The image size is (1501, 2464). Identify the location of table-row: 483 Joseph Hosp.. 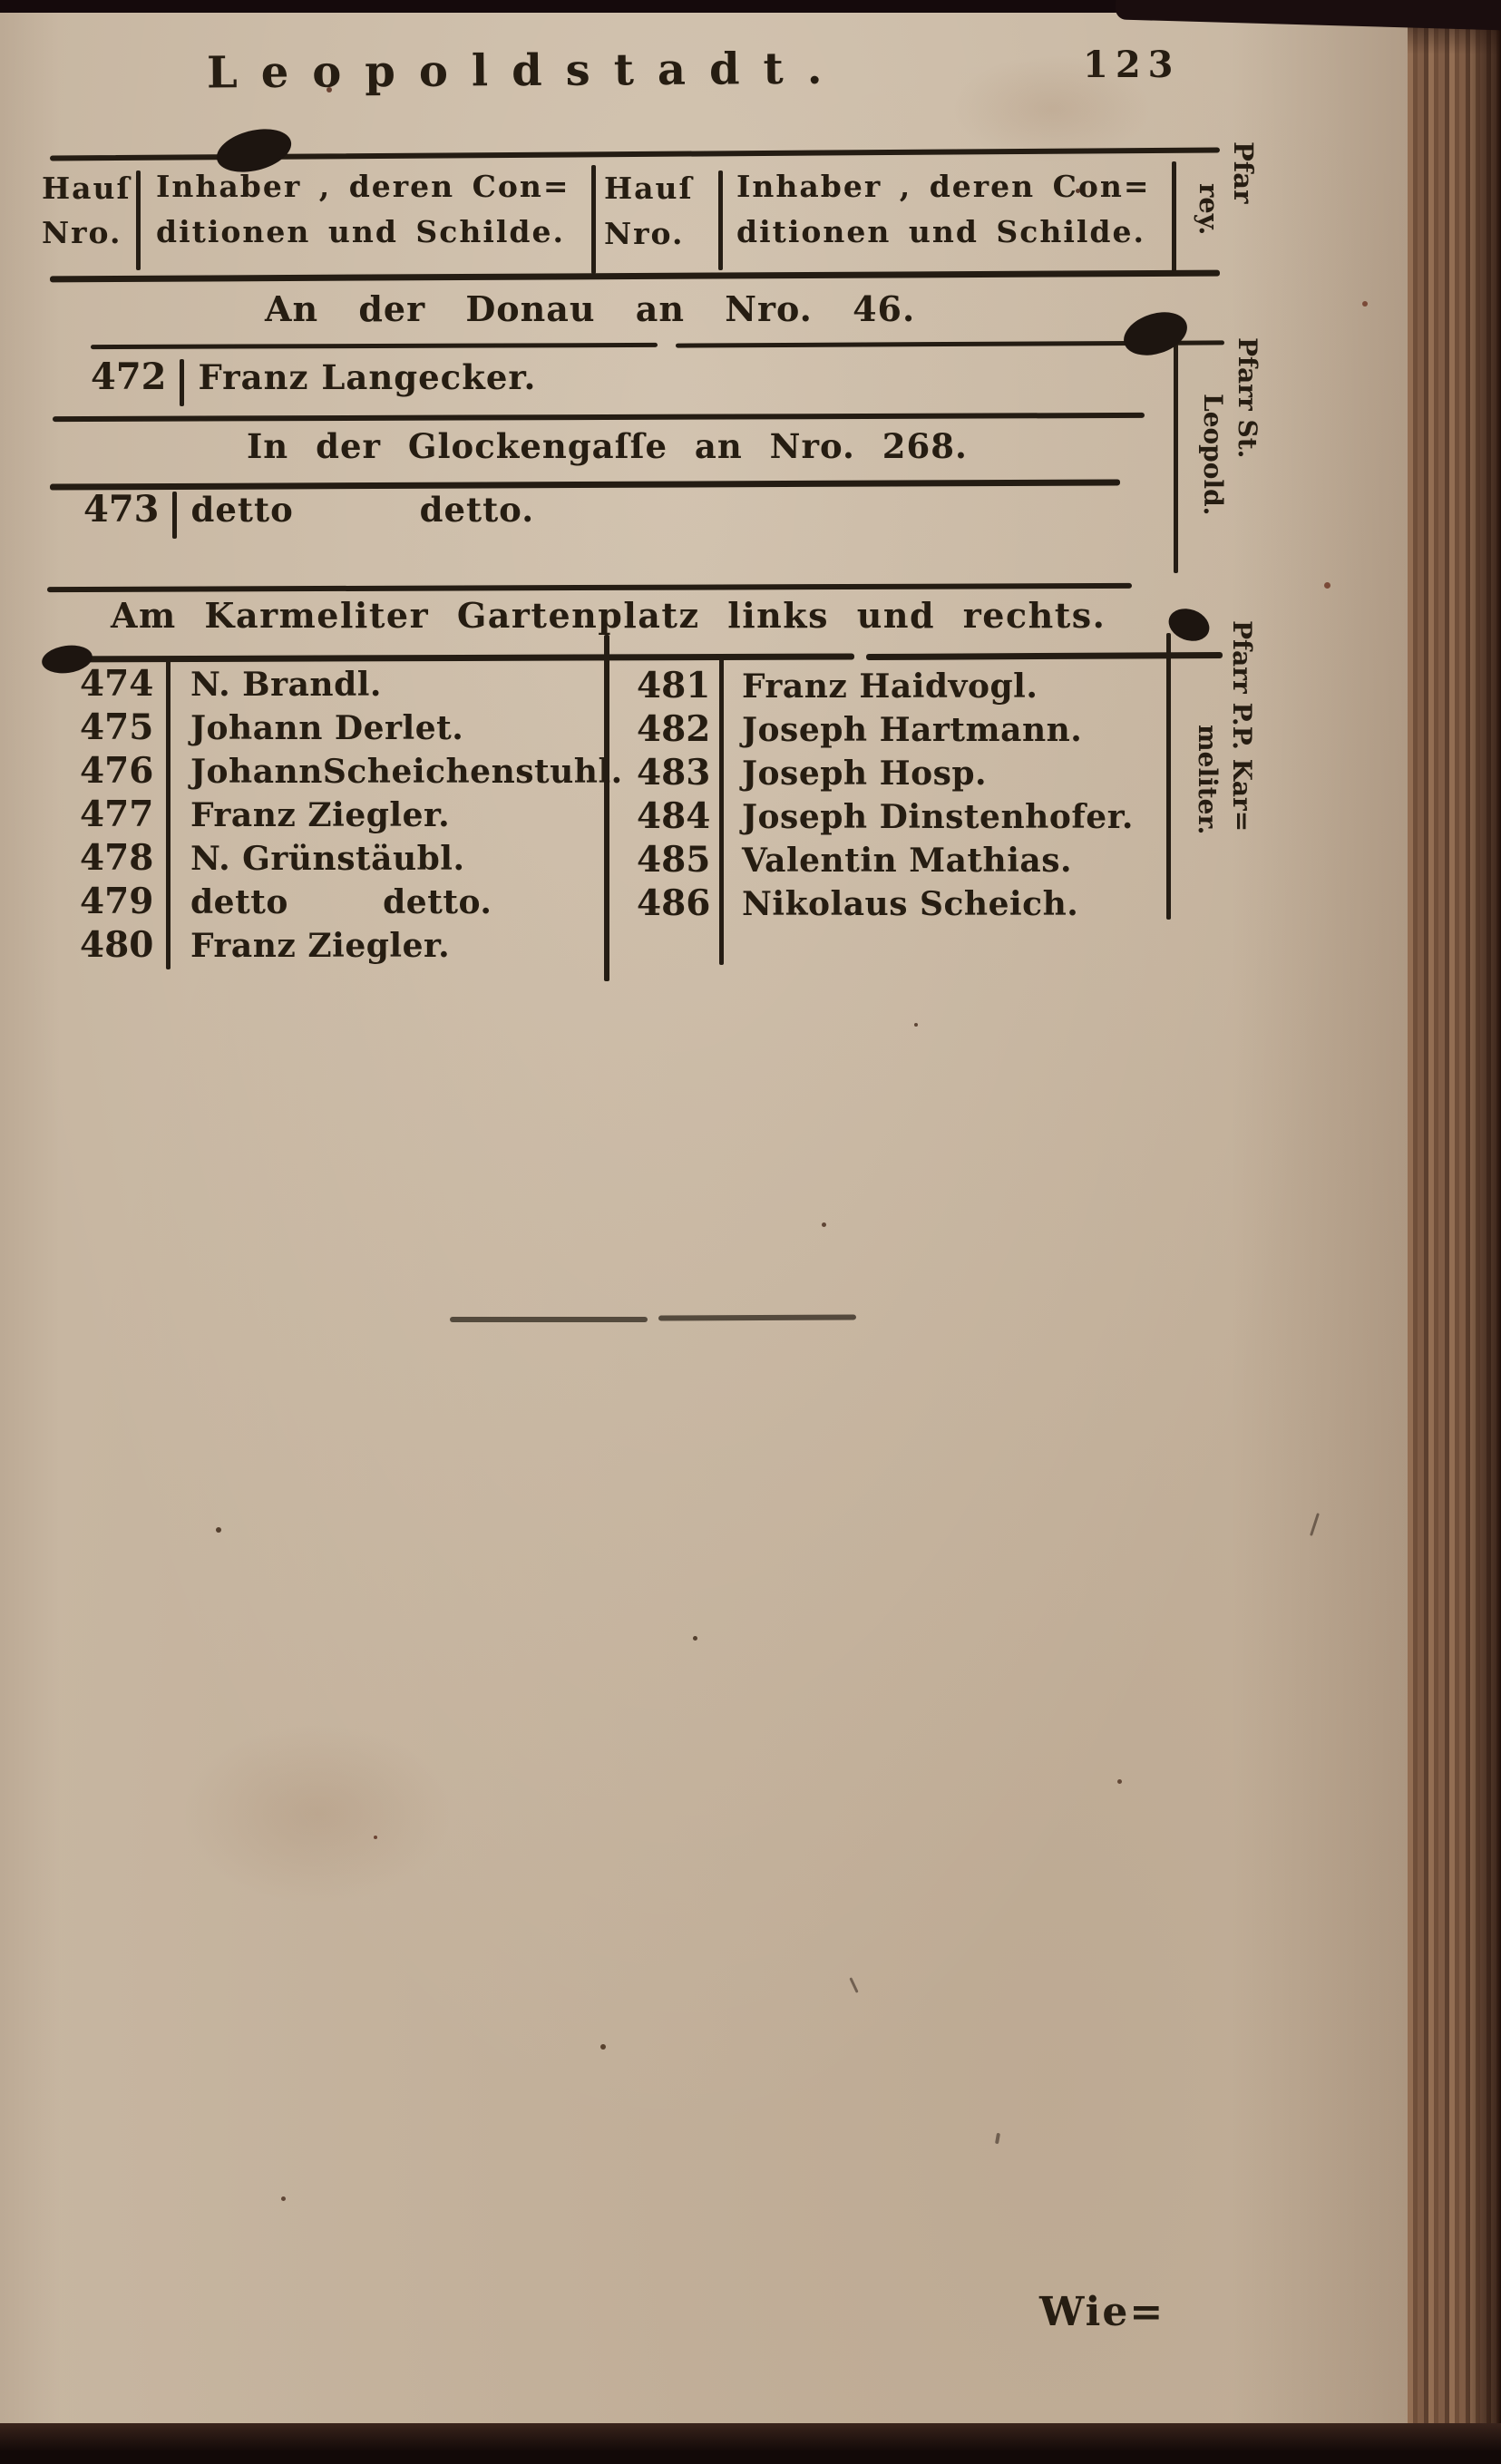
(885, 773).